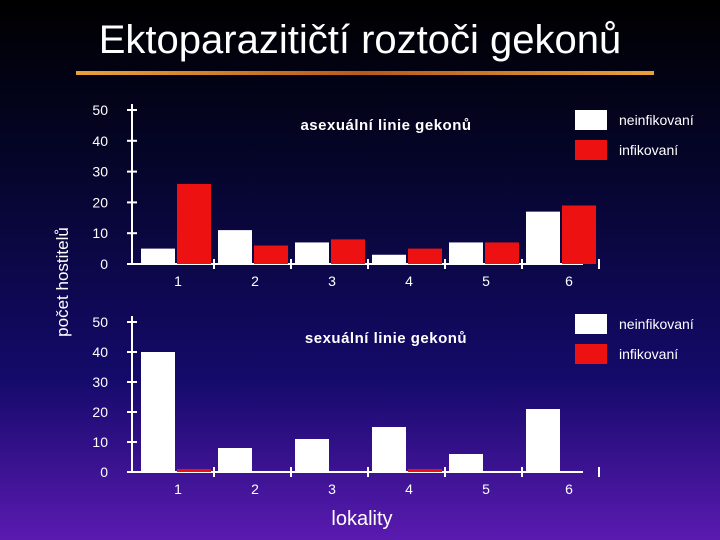 This screenshot has width=720, height=540. Describe the element at coordinates (360, 40) in the screenshot. I see `page-title: Ektoparazitičtí roztoči gekonů` at that location.